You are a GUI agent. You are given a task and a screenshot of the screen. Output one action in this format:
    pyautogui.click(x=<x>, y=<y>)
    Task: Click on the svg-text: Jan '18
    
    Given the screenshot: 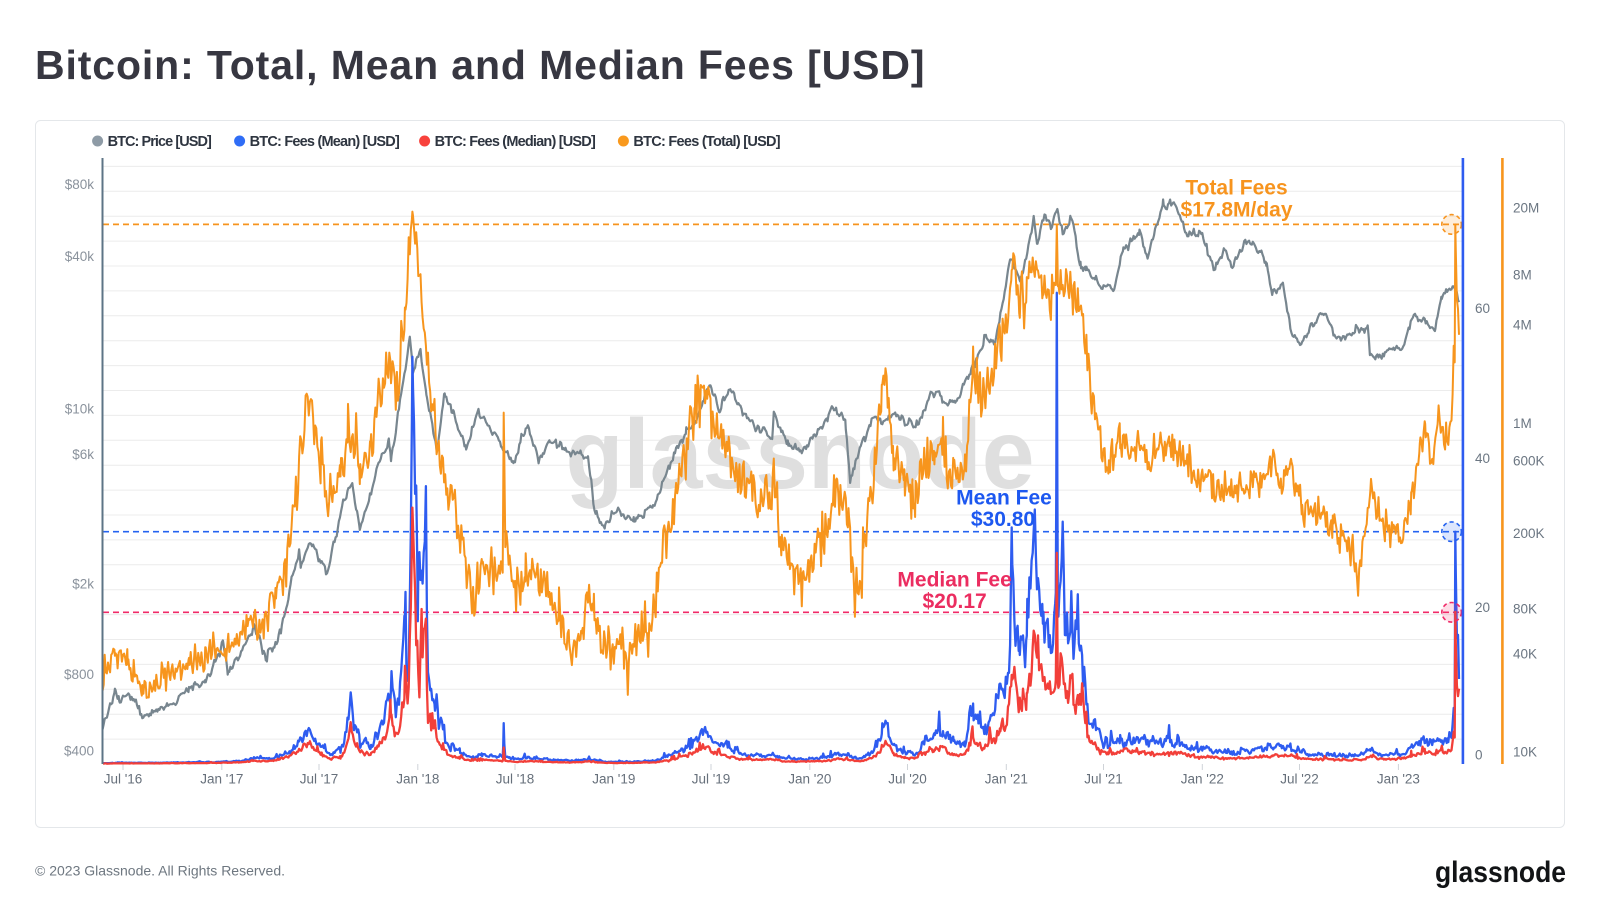 What is the action you would take?
    pyautogui.click(x=417, y=779)
    